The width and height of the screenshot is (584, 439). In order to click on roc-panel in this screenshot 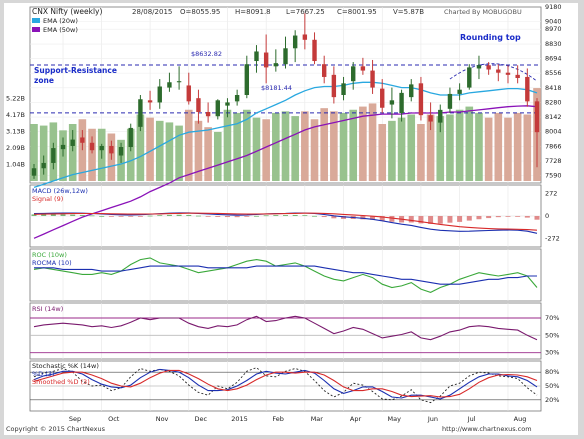, I will do `click(285, 275)`.